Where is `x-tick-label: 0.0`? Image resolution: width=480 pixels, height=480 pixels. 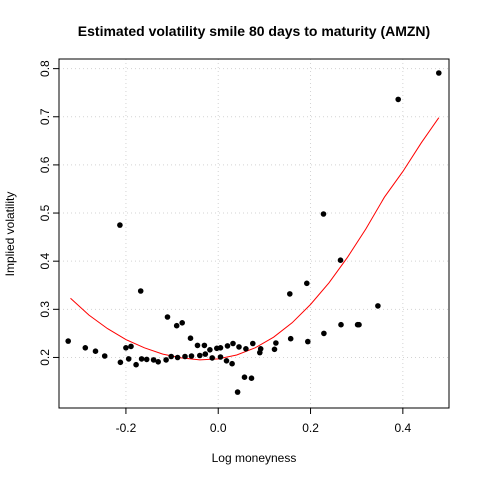 x-tick-label: 0.0 is located at coordinates (218, 428).